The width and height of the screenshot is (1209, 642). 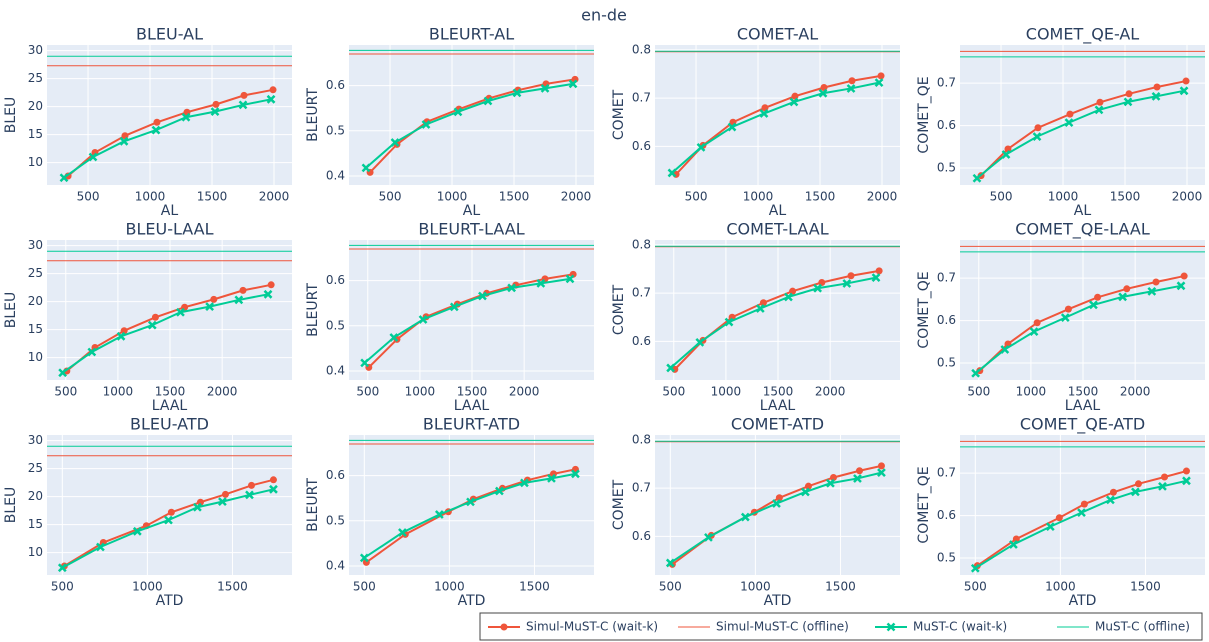 I want to click on subplot-title: COMET-AL, so click(x=777, y=34).